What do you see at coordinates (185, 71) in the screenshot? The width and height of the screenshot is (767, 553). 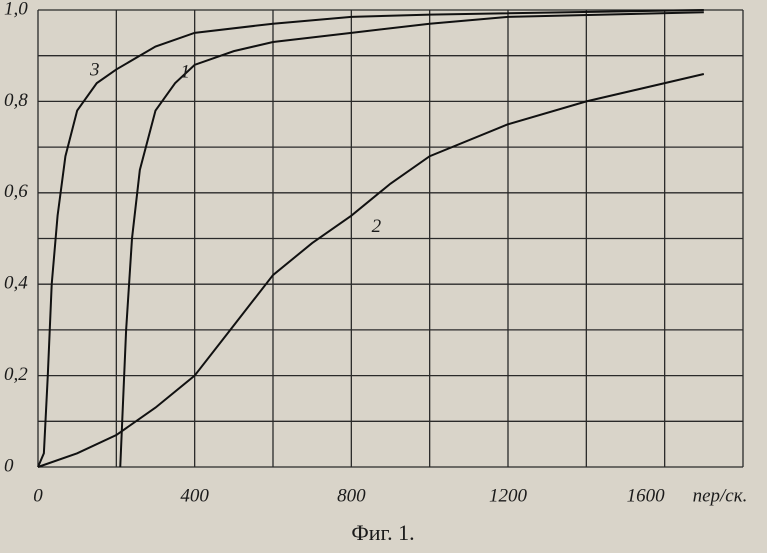 I see `curve-label: 1` at bounding box center [185, 71].